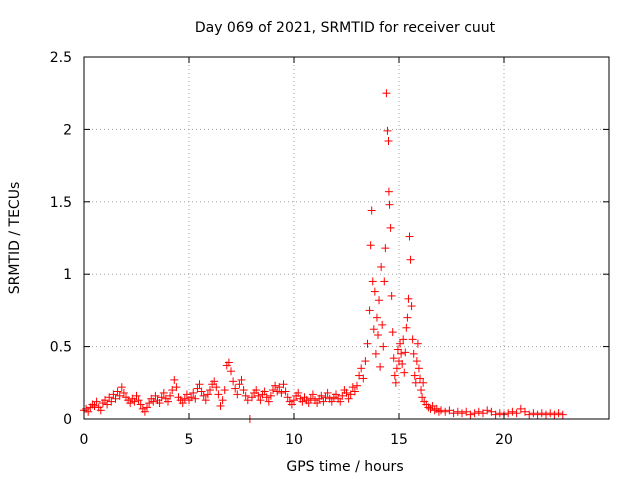 The image size is (640, 480). Describe the element at coordinates (61, 239) in the screenshot. I see `y-tick-labels: 0 0.5 1 1.5 2 2.5` at that location.